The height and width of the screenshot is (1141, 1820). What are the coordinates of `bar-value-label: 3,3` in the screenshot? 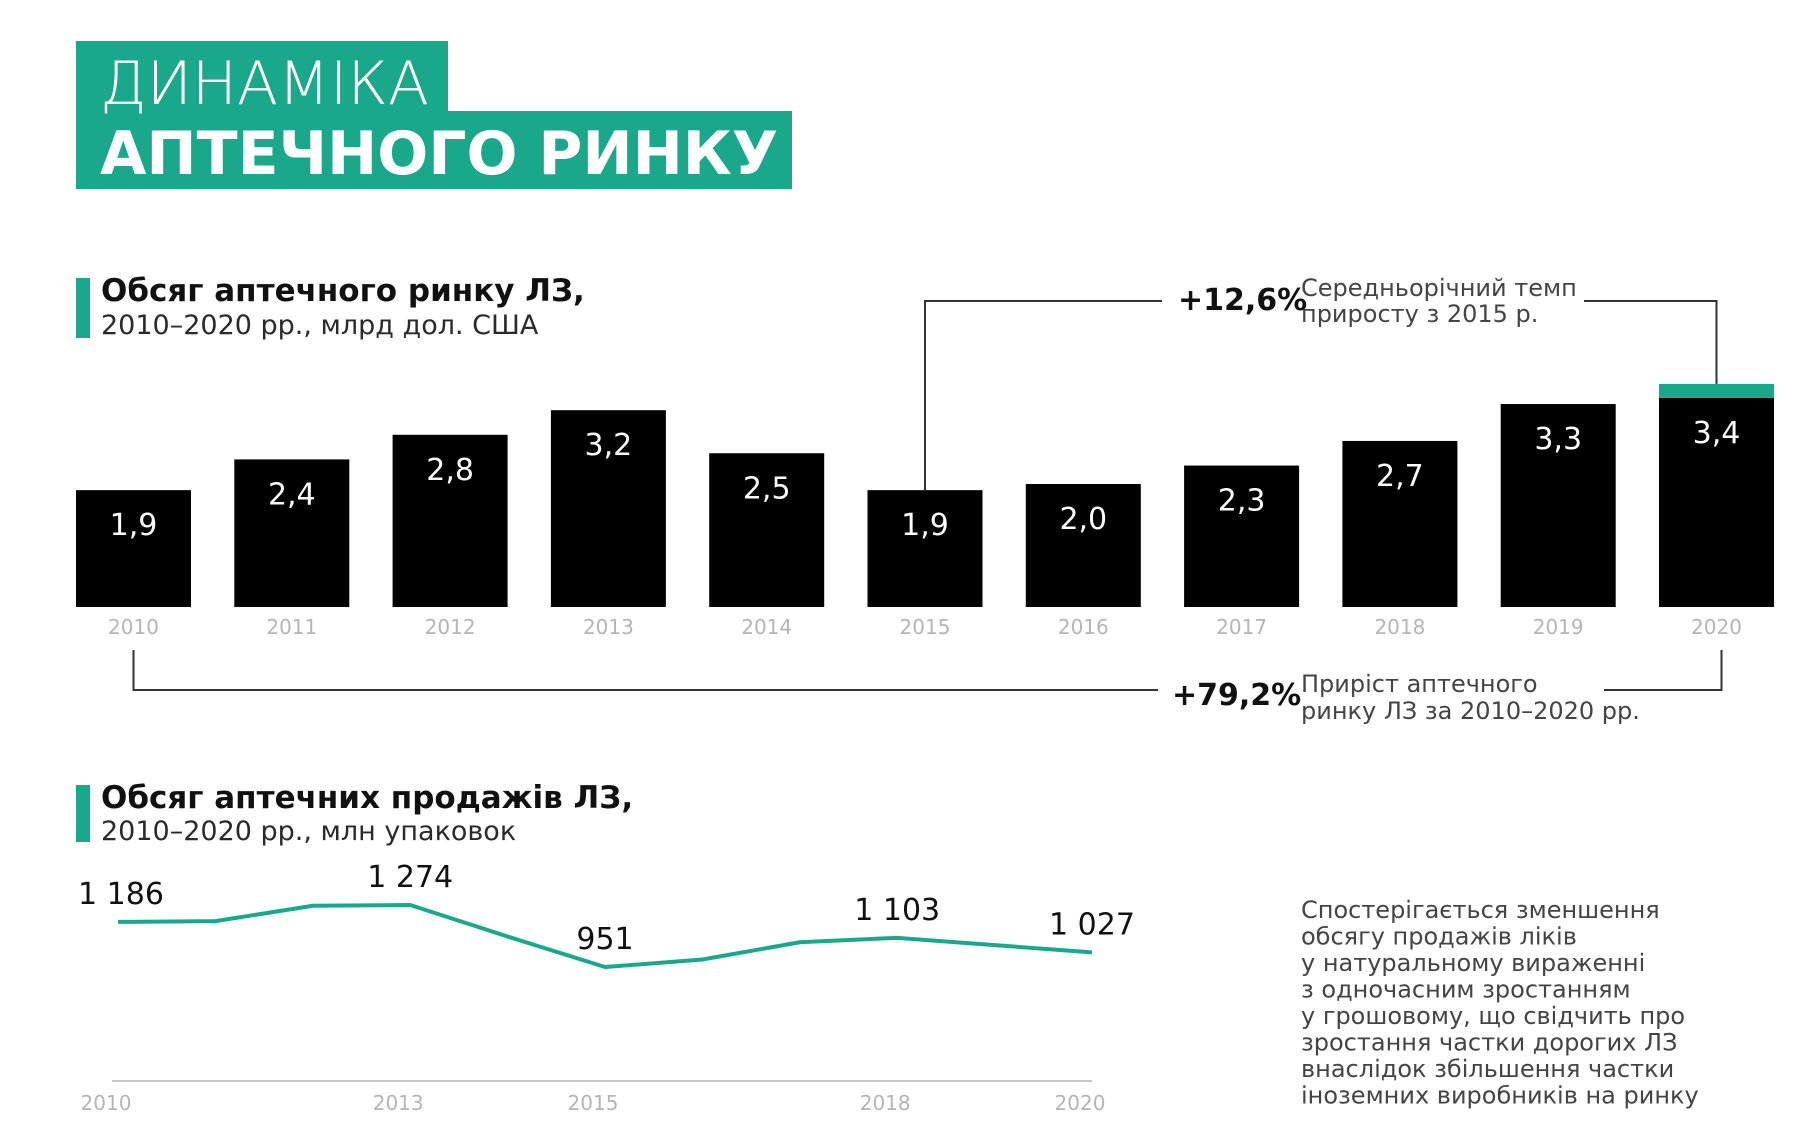 It's located at (1558, 439).